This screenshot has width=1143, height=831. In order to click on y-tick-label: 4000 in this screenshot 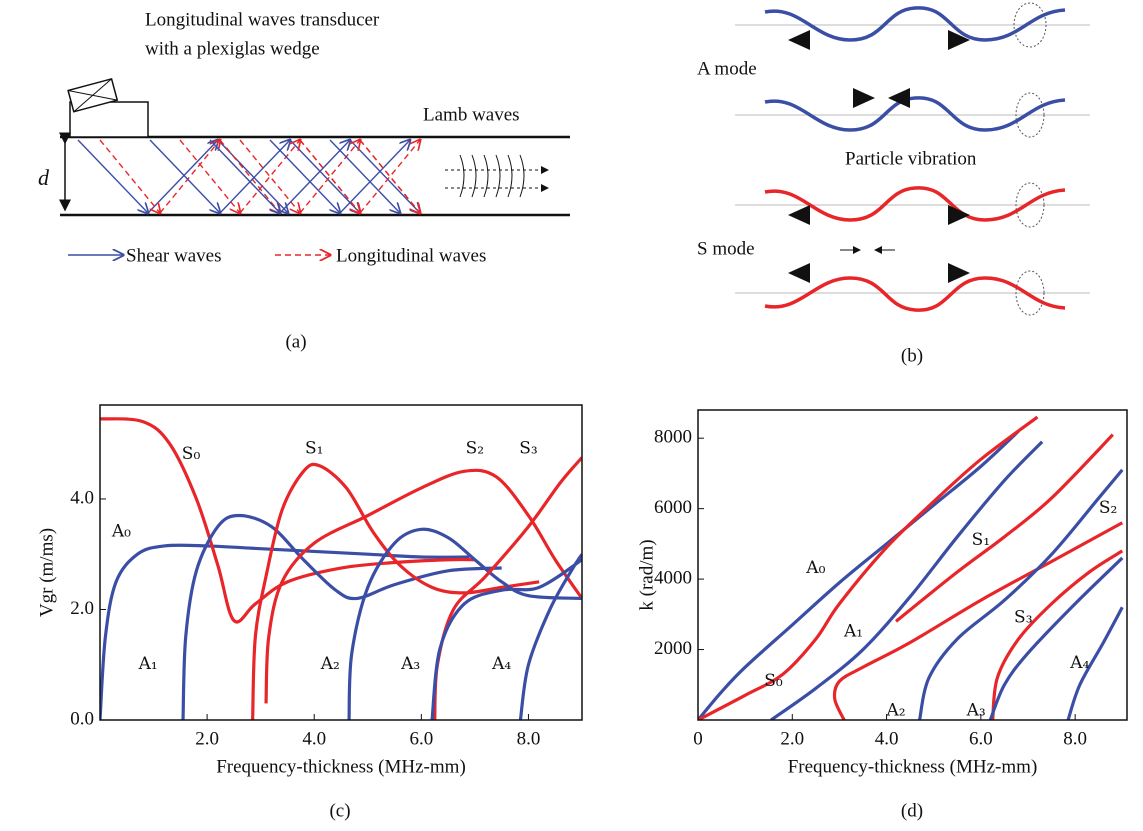, I will do `click(673, 577)`.